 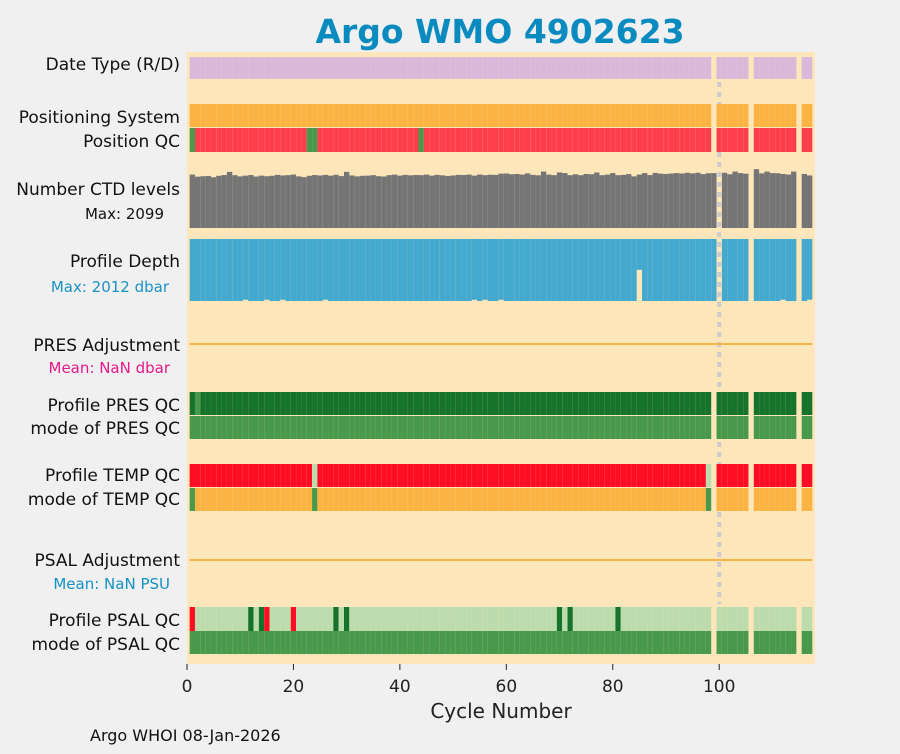 What do you see at coordinates (357, 427) in the screenshot?
I see `qc-mark-row4-cycle32` at bounding box center [357, 427].